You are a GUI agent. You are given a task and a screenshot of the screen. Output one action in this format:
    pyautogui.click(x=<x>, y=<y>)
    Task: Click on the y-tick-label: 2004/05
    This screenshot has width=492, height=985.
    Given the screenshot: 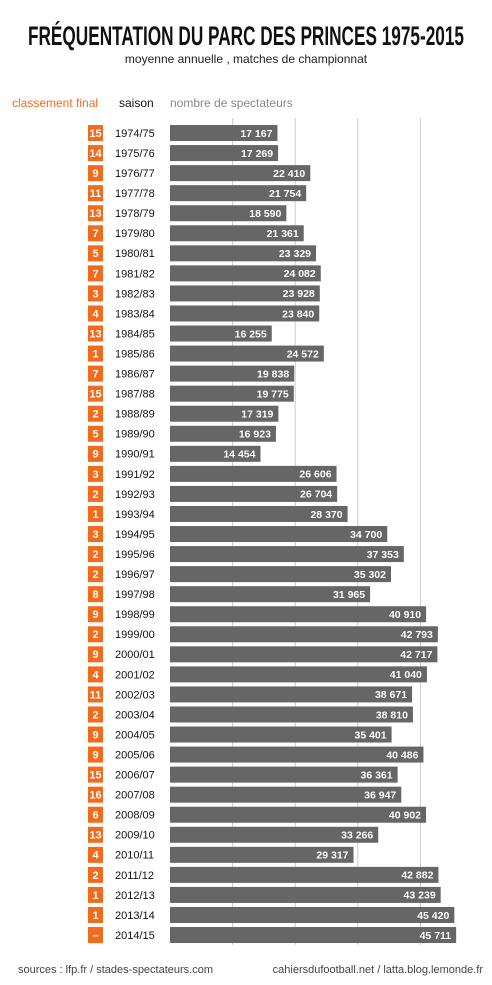 What is the action you would take?
    pyautogui.click(x=135, y=735)
    